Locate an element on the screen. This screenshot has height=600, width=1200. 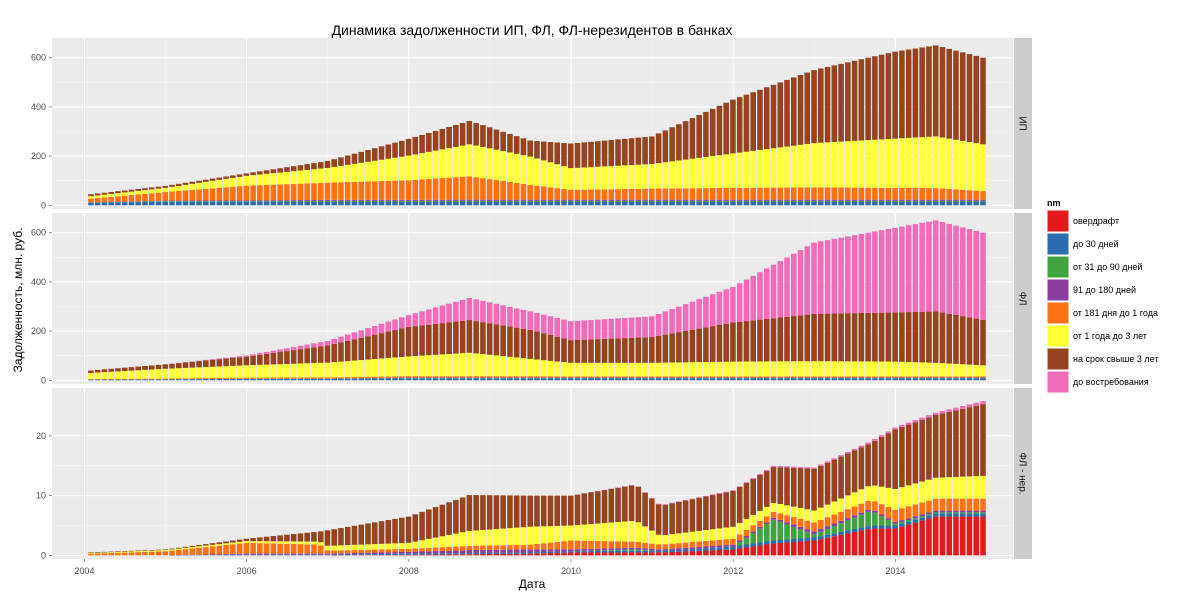
x-tick-label: 2010 is located at coordinates (571, 571).